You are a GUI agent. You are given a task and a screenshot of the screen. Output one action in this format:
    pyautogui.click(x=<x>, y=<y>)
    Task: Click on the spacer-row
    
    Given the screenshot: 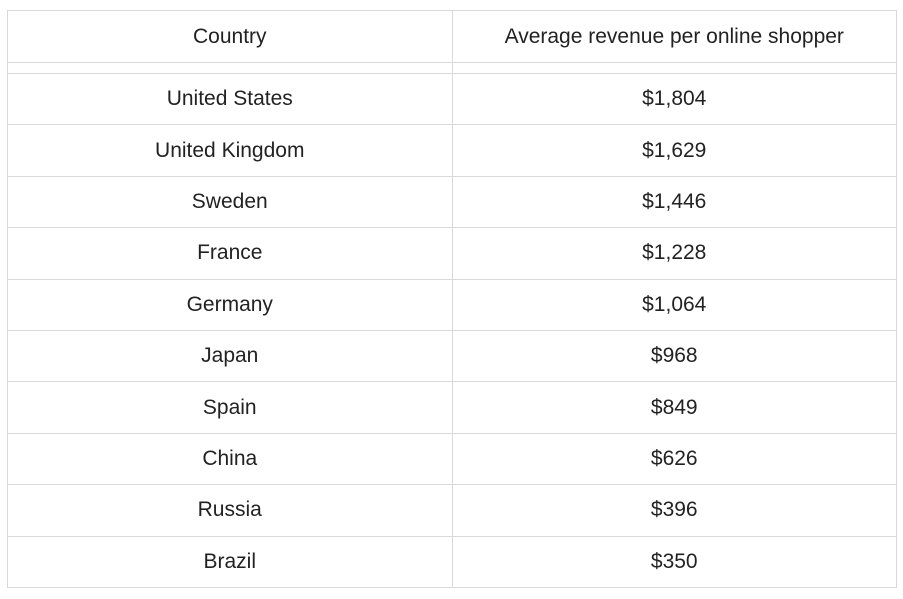 What is the action you would take?
    pyautogui.click(x=452, y=68)
    